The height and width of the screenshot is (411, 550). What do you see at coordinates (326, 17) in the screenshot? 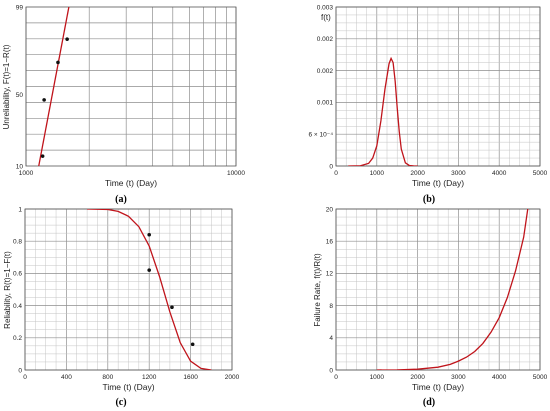
I see `y-axis-label: f(t)` at bounding box center [326, 17].